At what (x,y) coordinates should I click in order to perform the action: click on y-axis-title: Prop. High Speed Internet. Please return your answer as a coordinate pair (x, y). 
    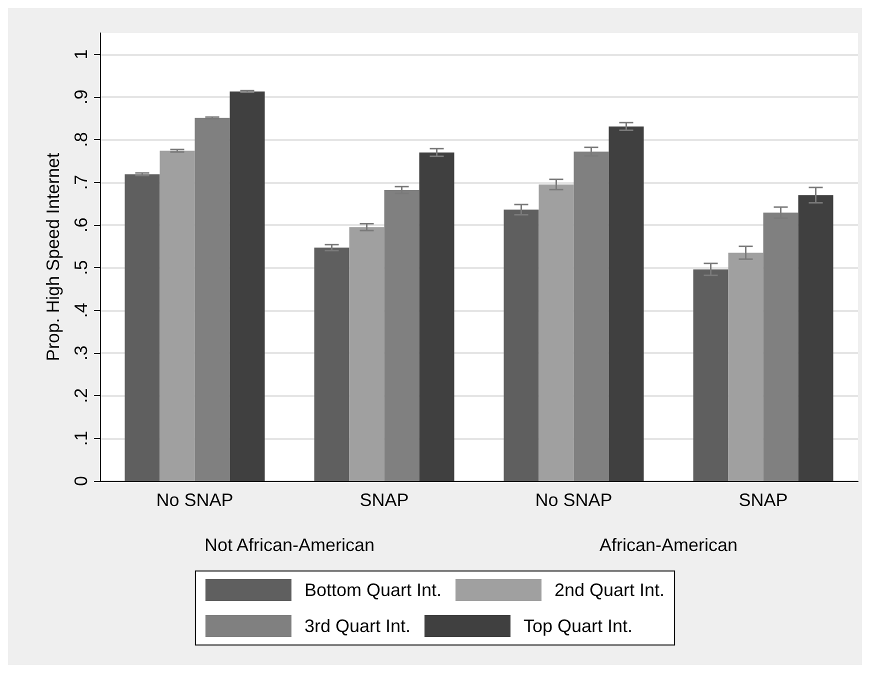
    Looking at the image, I should click on (53, 257).